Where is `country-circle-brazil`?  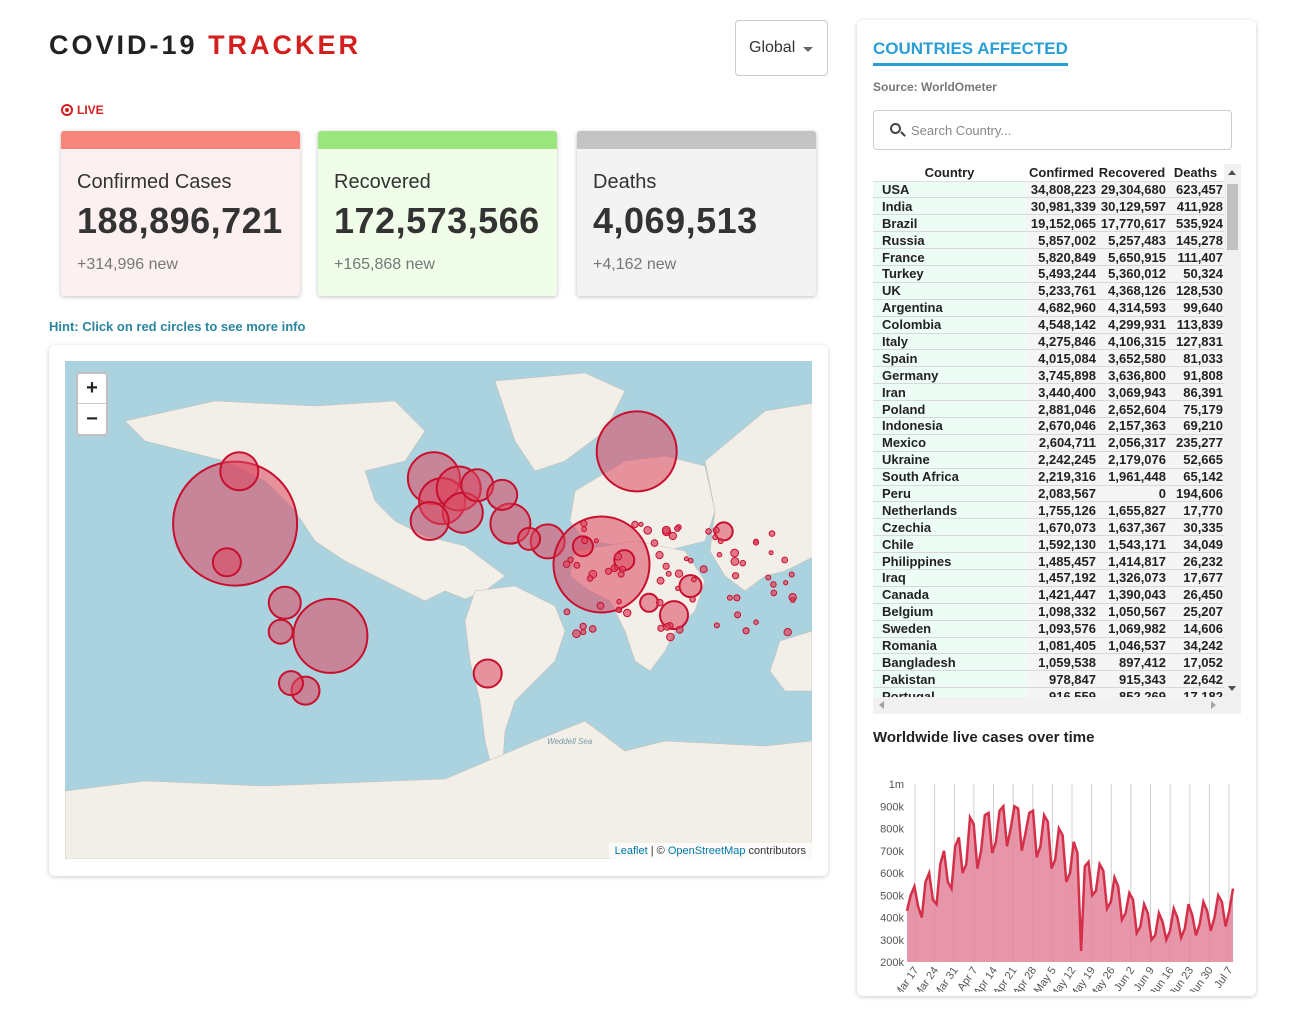 country-circle-brazil is located at coordinates (330, 635).